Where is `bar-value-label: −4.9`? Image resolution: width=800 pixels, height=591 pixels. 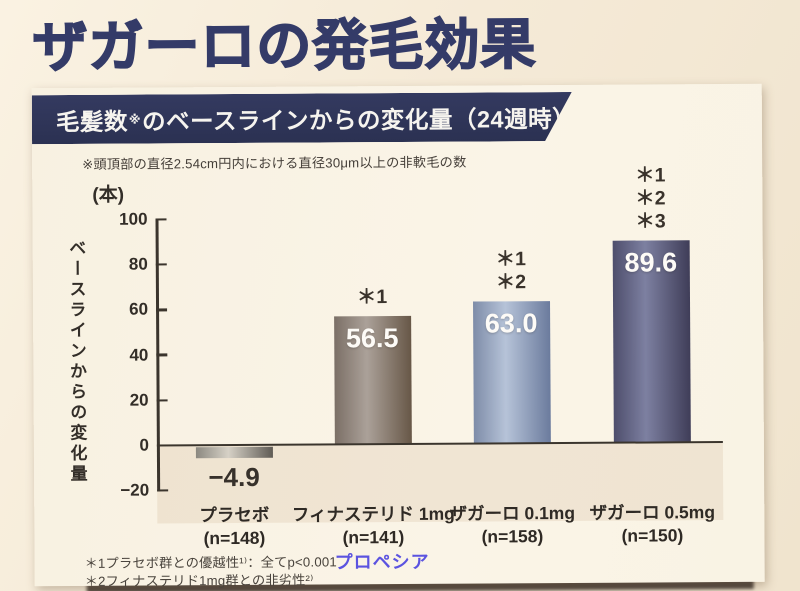 bar-value-label: −4.9 is located at coordinates (234, 477).